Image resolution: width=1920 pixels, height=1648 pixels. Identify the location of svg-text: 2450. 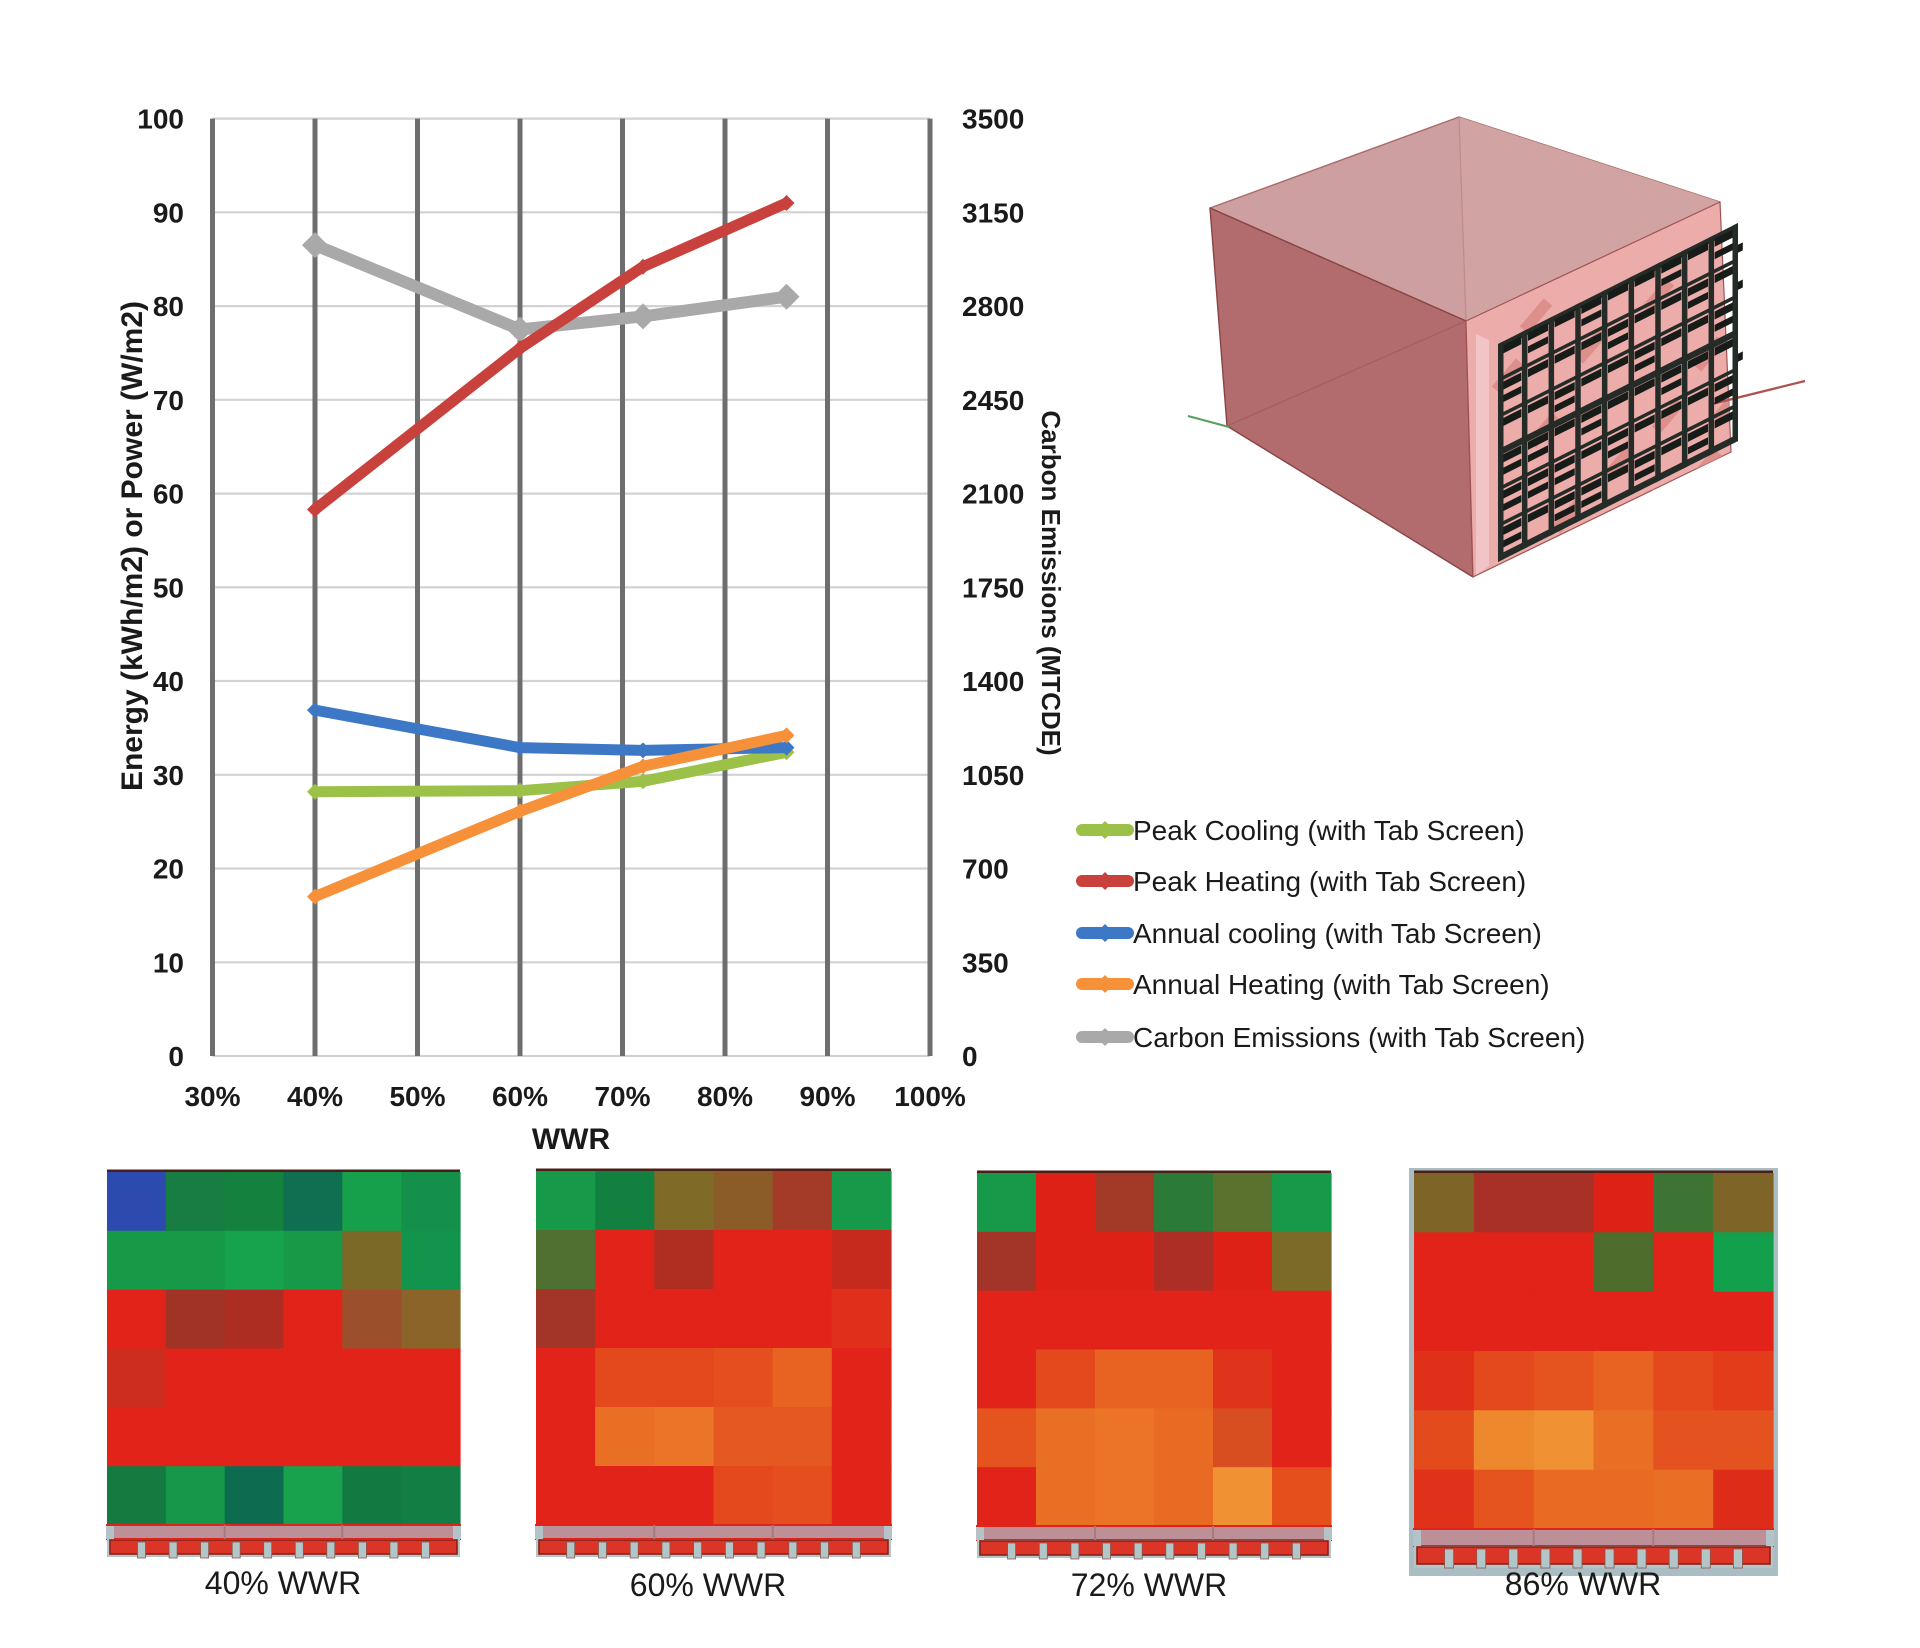
(993, 400).